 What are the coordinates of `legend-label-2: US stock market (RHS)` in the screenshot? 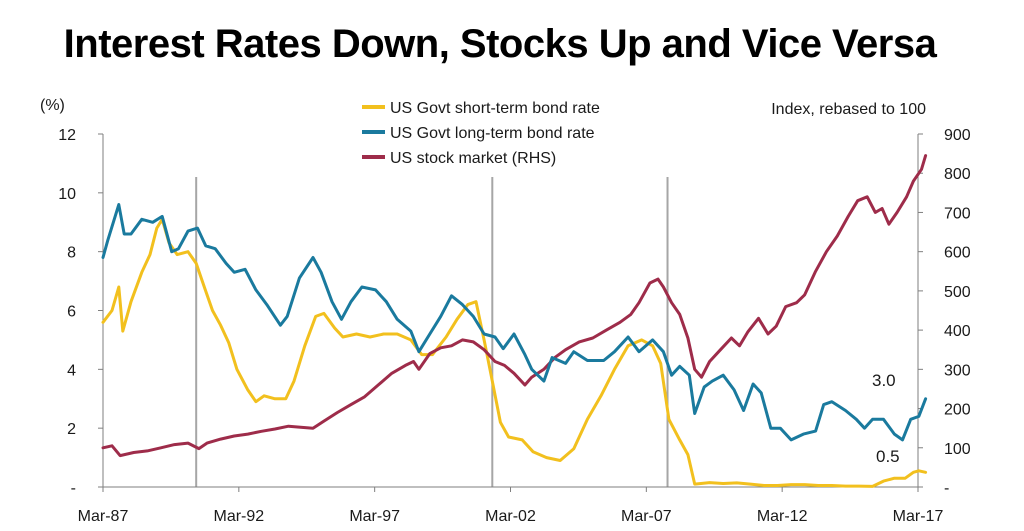 It's located at (473, 158).